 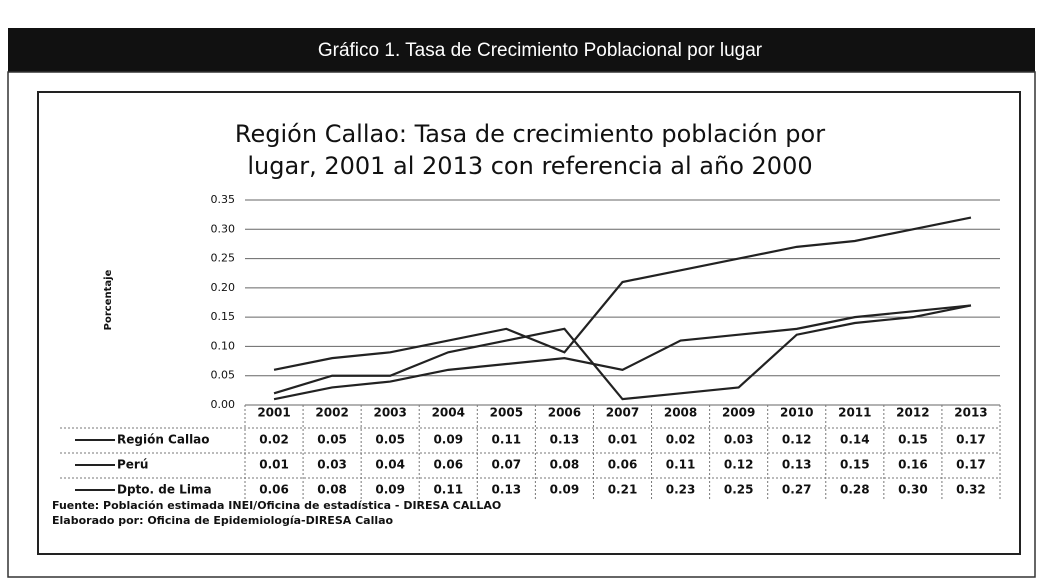 I want to click on table-cell: 0.04, so click(x=390, y=465).